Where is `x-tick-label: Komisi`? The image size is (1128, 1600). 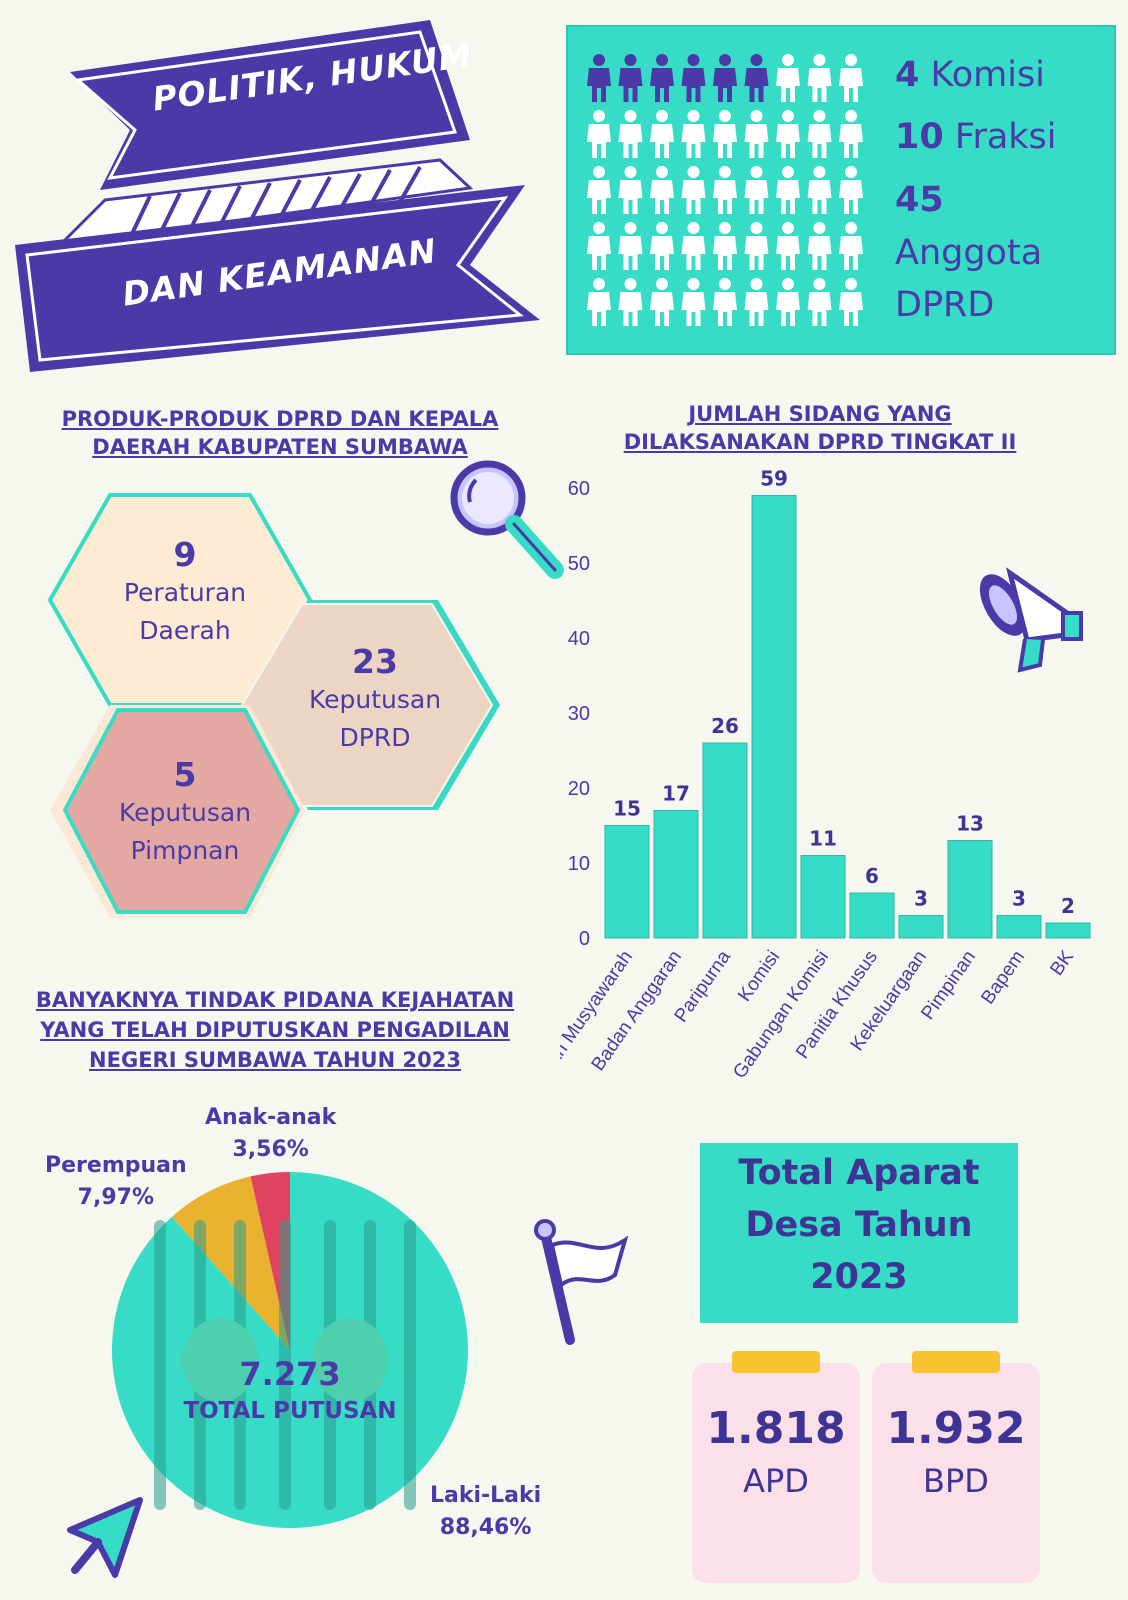 x-tick-label: Komisi is located at coordinates (759, 976).